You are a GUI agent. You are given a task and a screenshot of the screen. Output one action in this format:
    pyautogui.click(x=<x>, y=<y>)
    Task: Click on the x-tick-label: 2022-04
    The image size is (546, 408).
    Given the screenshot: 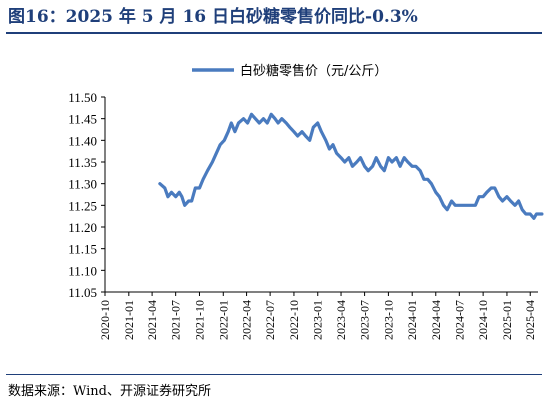 What is the action you would take?
    pyautogui.click(x=247, y=320)
    